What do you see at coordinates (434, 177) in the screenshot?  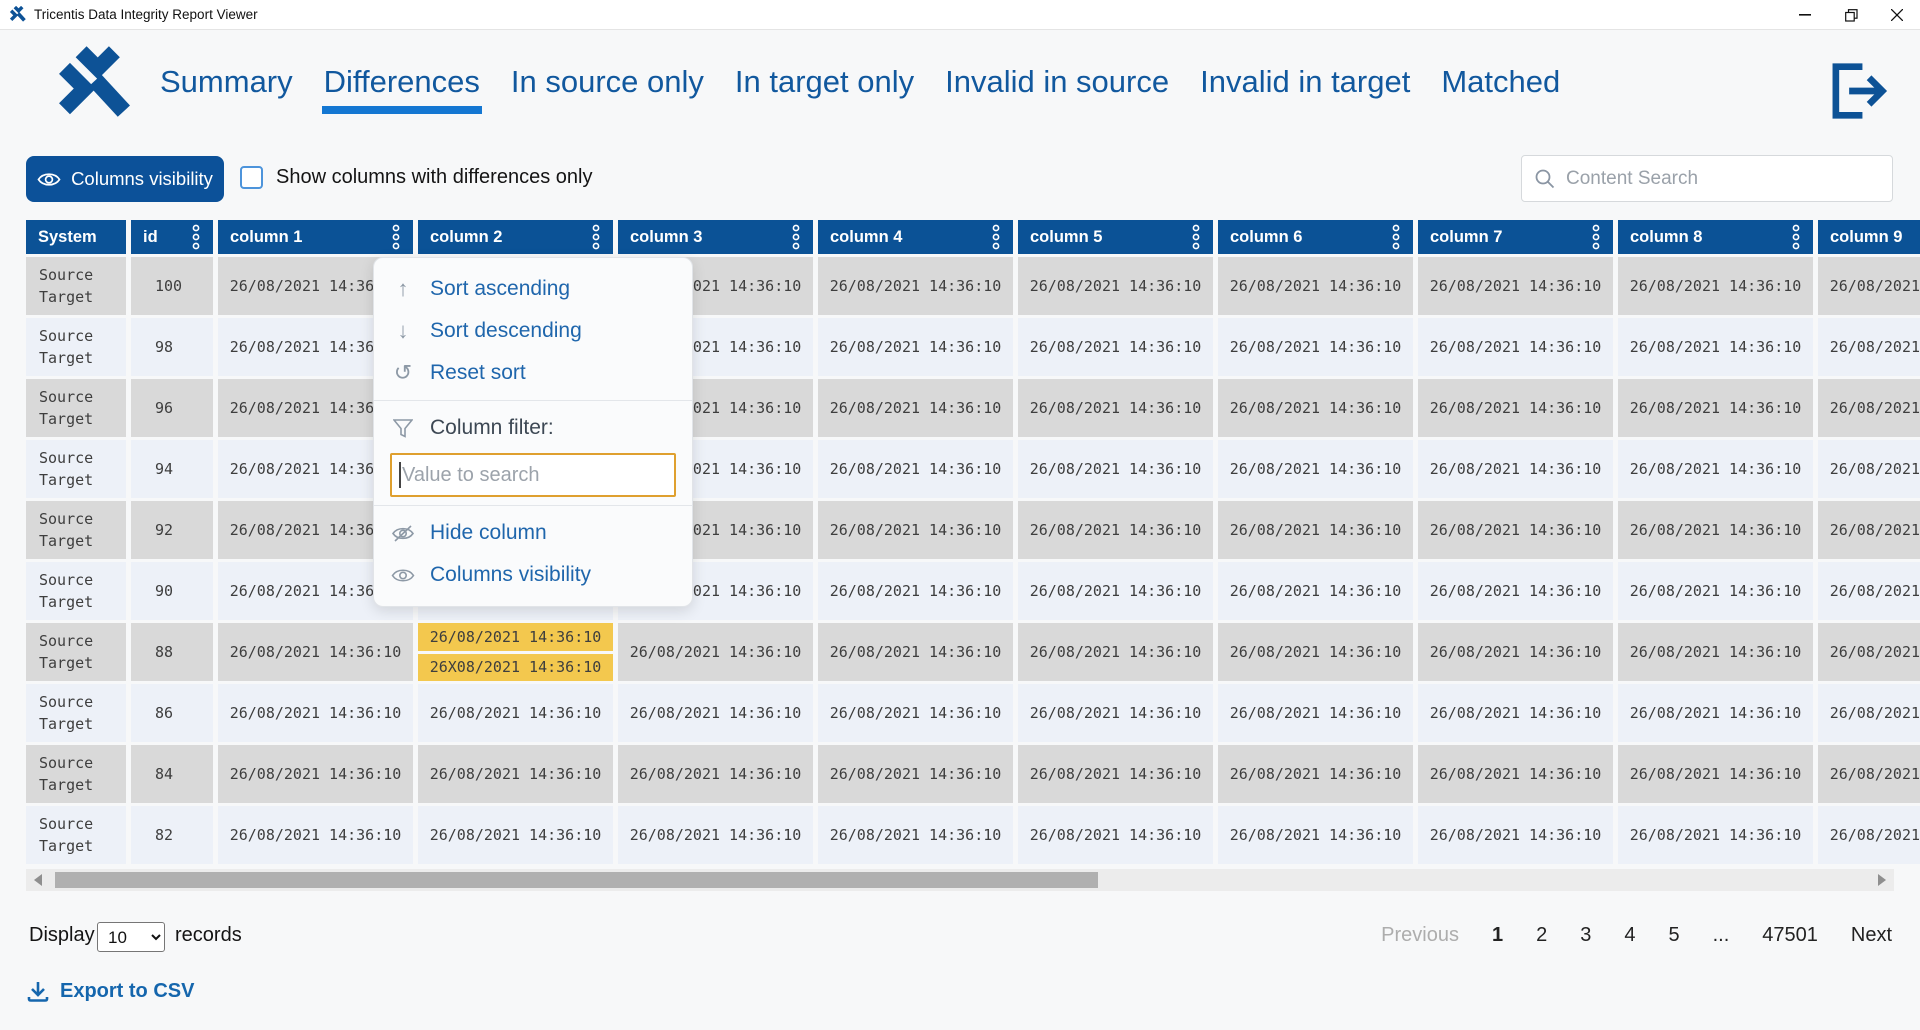 I see `diff-only-checkbox-label: Show columns with differences only` at bounding box center [434, 177].